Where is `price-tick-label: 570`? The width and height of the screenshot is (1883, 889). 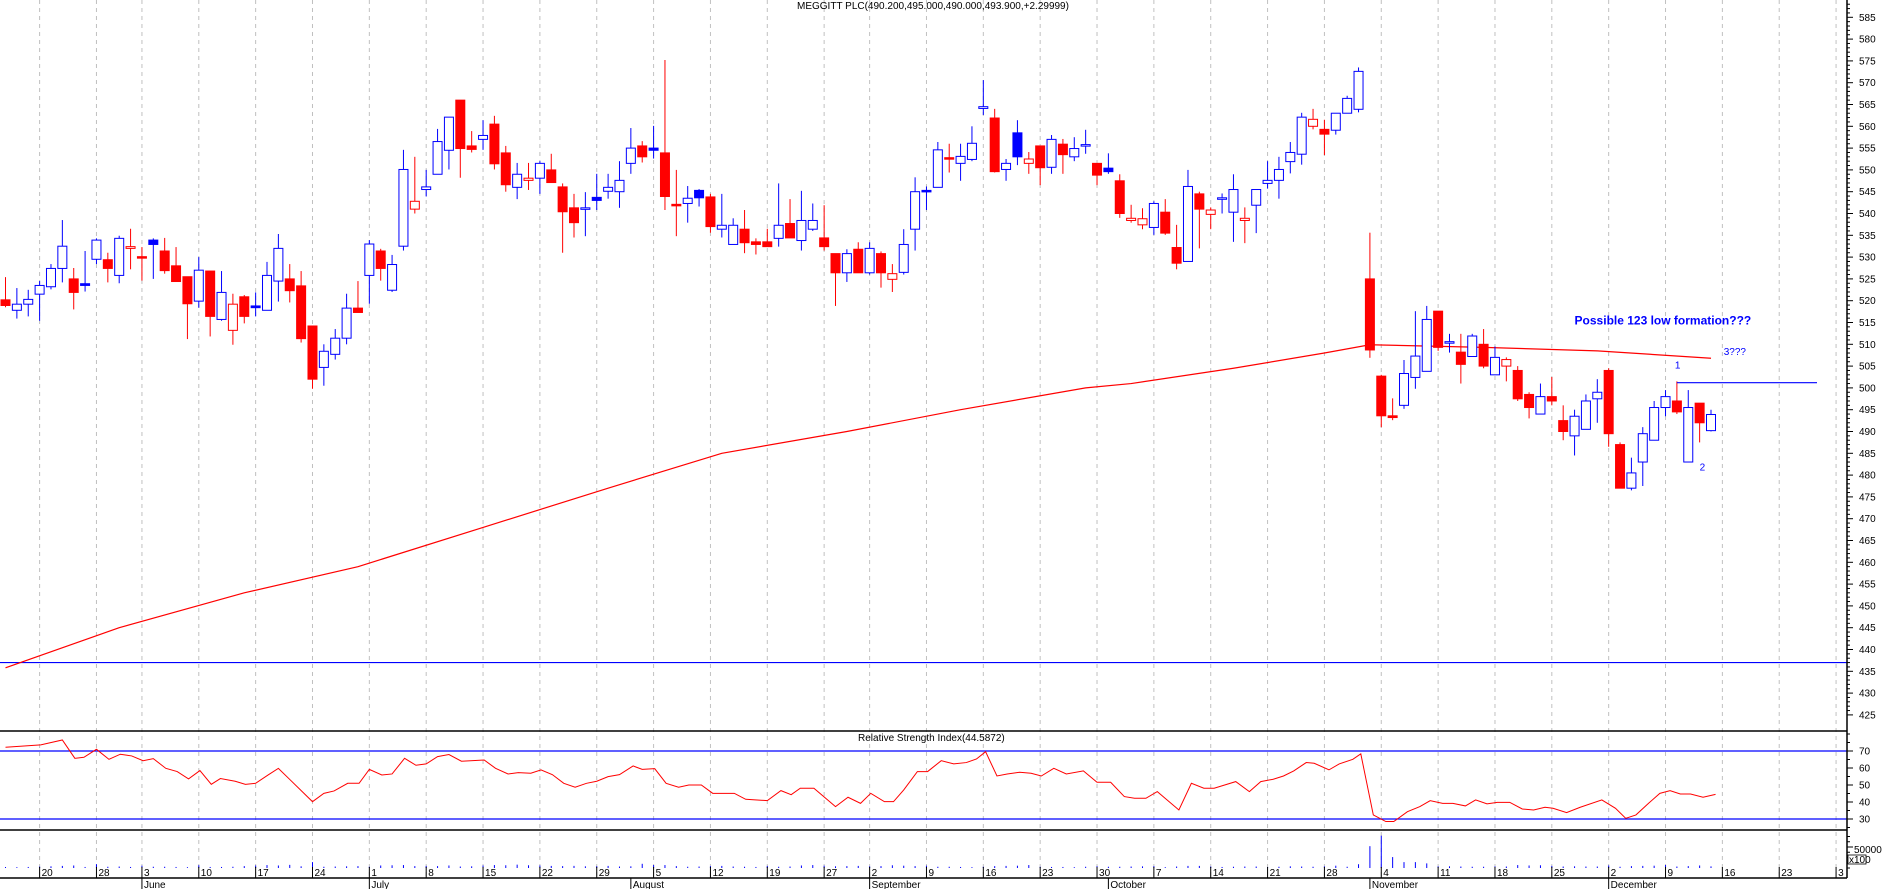 price-tick-label: 570 is located at coordinates (1867, 83).